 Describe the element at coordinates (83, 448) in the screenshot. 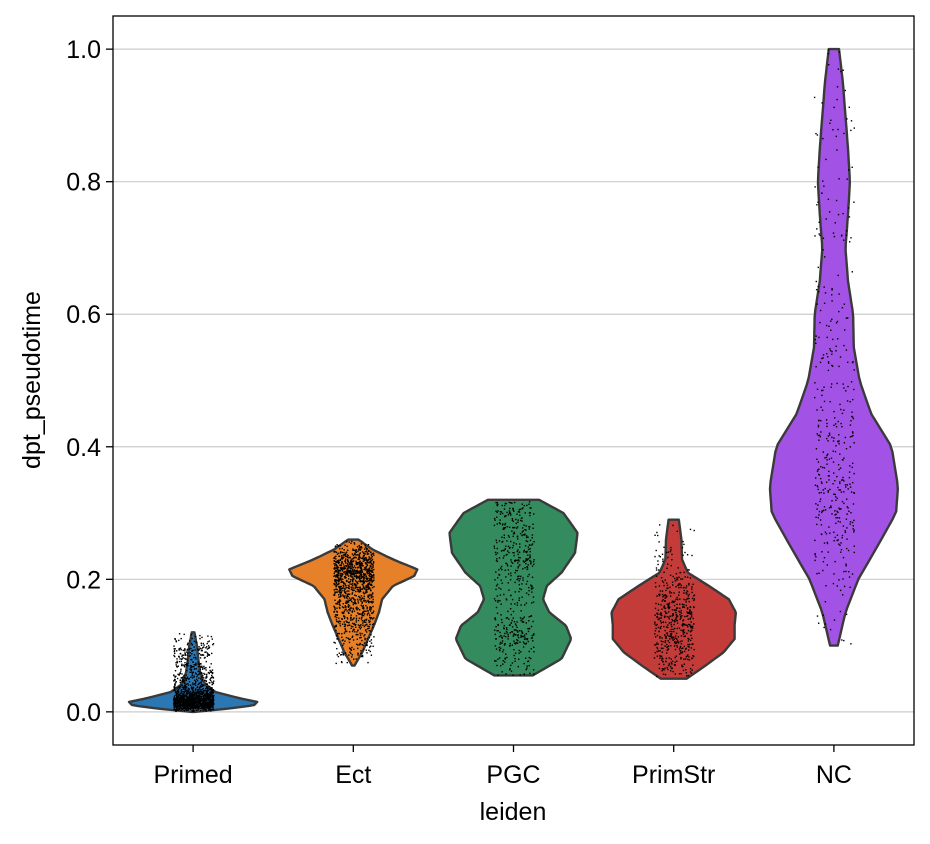

I see `y-tick-label: 0.4` at that location.